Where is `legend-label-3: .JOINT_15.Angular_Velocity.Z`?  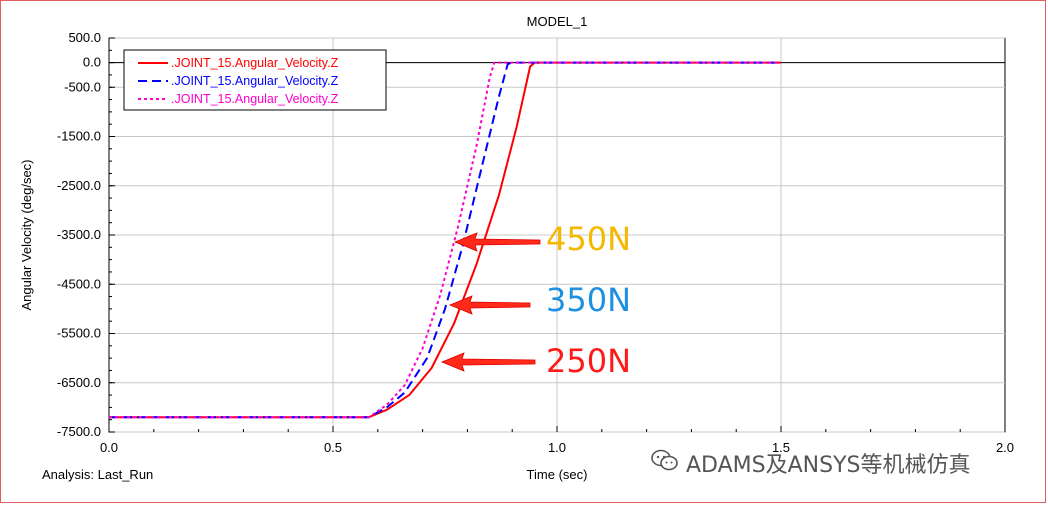
legend-label-3: .JOINT_15.Angular_Velocity.Z is located at coordinates (255, 99).